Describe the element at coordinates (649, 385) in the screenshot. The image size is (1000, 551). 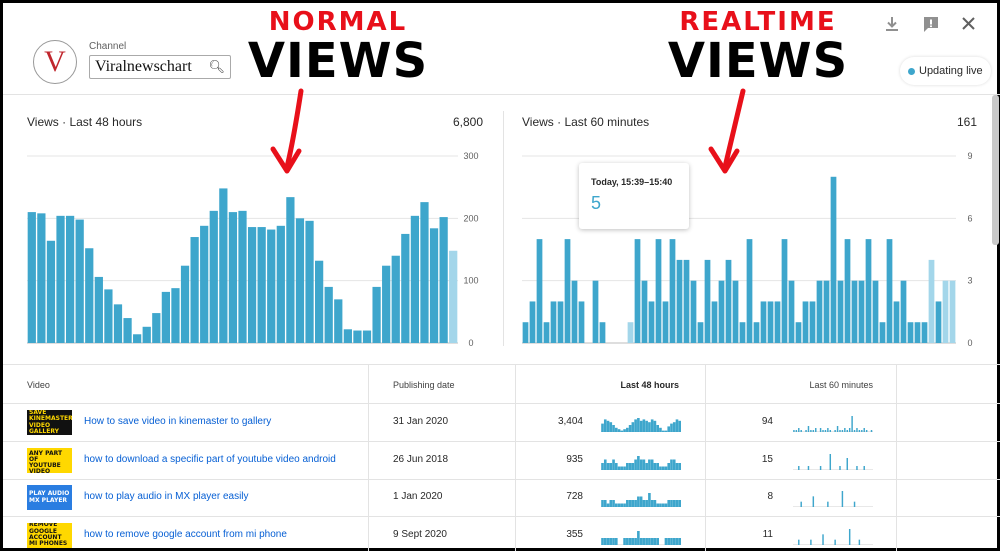
I see `col-header-48h: Last 48 hours` at that location.